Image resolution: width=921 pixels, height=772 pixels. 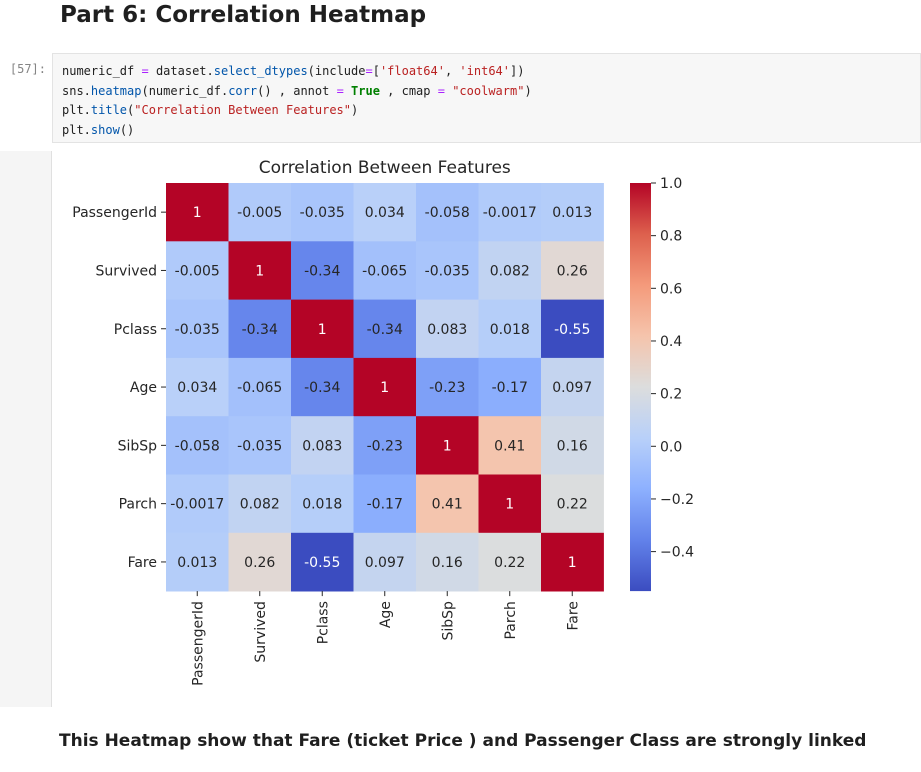 I want to click on cell-annotation: -0.23, so click(x=447, y=388).